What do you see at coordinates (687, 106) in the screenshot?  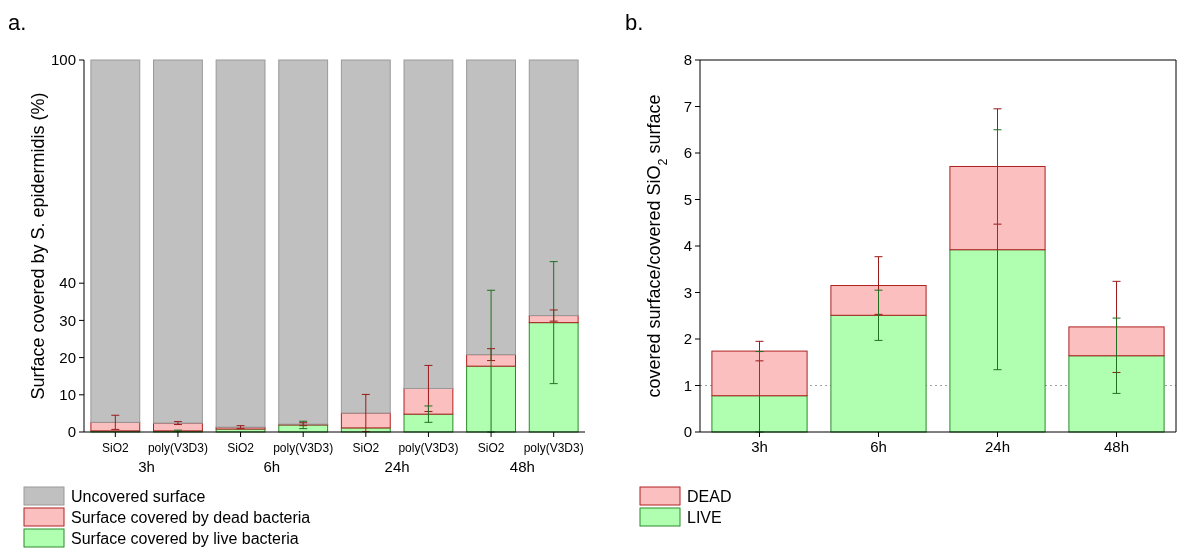 I see `y-tick-label: 7` at bounding box center [687, 106].